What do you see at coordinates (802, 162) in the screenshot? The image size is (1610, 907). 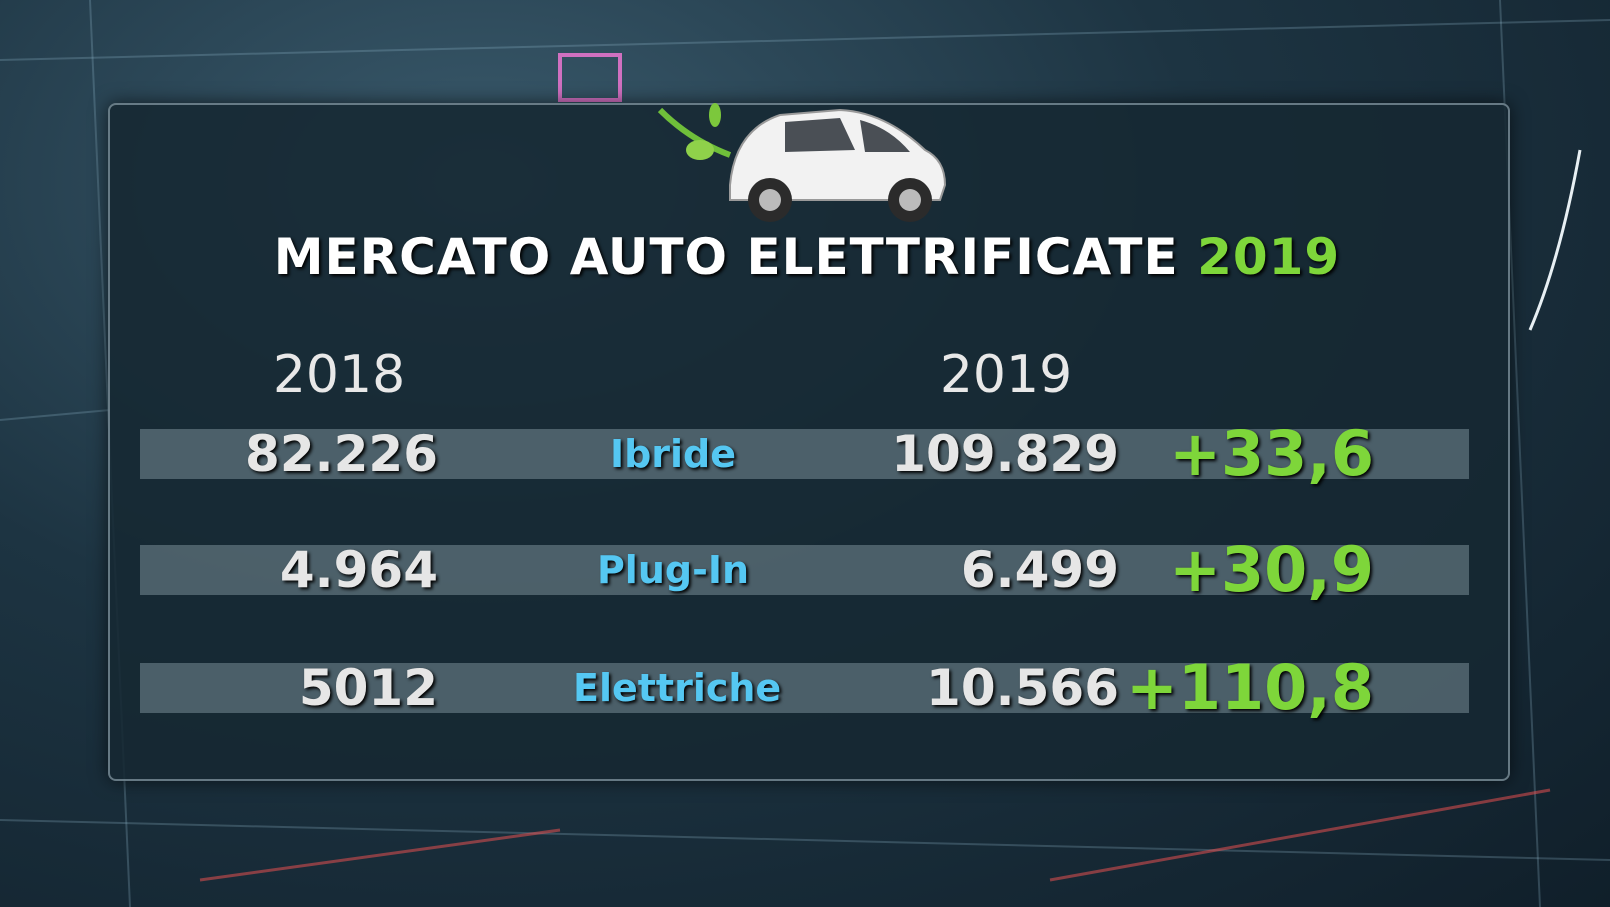 I see `car-icon` at bounding box center [802, 162].